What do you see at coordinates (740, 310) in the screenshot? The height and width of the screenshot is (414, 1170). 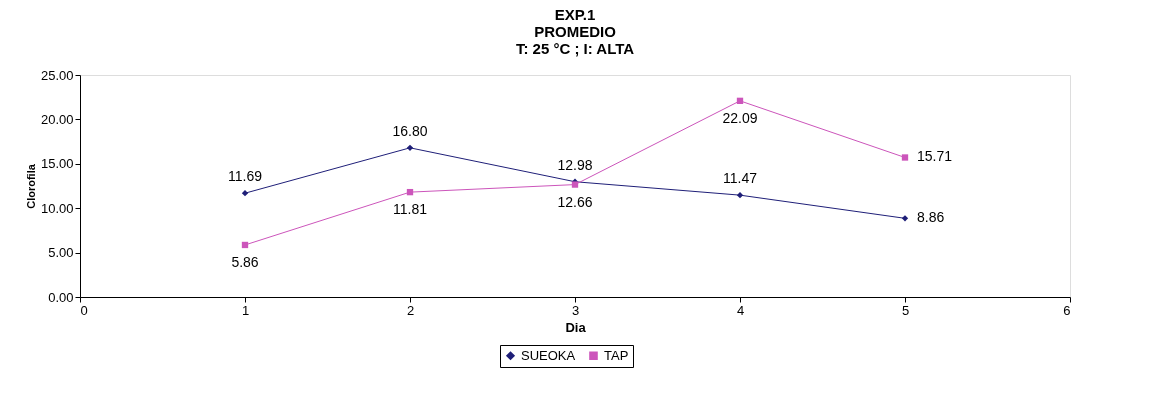 I see `x-tick-label: 4` at bounding box center [740, 310].